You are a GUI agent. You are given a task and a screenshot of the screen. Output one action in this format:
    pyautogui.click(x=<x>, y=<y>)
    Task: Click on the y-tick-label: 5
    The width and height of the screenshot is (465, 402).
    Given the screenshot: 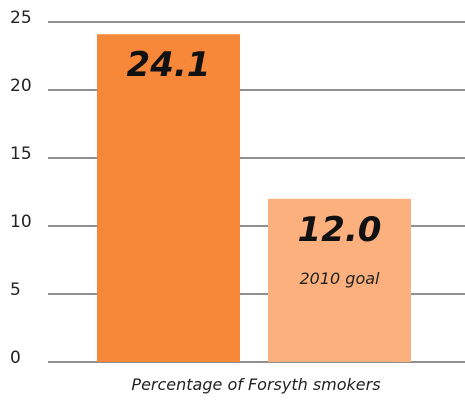 What is the action you would take?
    pyautogui.click(x=15, y=290)
    